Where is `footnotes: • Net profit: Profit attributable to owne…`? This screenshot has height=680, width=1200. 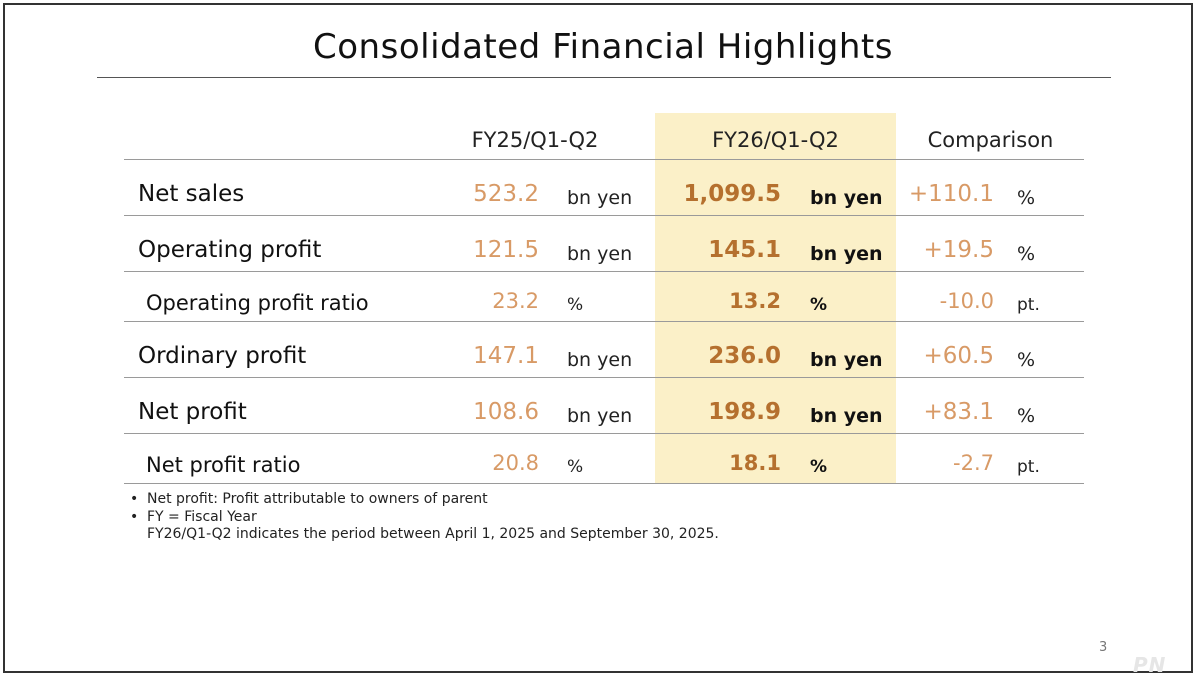
footnotes: • Net profit: Profit attributable to owne… is located at coordinates (424, 517).